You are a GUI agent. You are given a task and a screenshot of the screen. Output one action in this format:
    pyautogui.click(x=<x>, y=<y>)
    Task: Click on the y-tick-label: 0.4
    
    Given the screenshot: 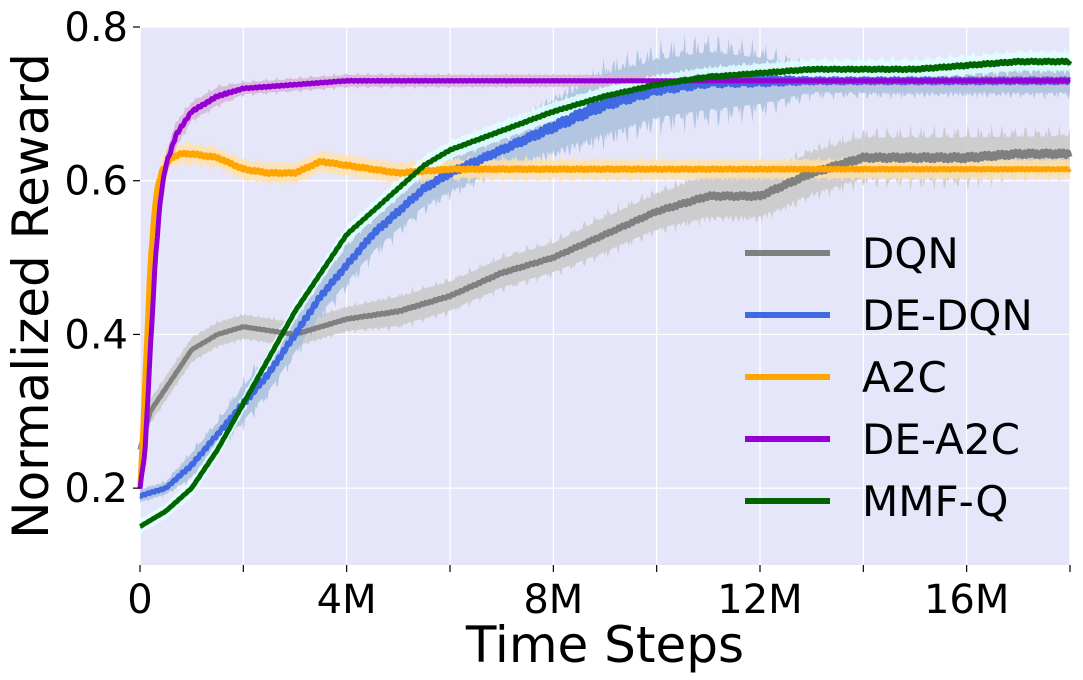 What is the action you would take?
    pyautogui.click(x=96, y=335)
    